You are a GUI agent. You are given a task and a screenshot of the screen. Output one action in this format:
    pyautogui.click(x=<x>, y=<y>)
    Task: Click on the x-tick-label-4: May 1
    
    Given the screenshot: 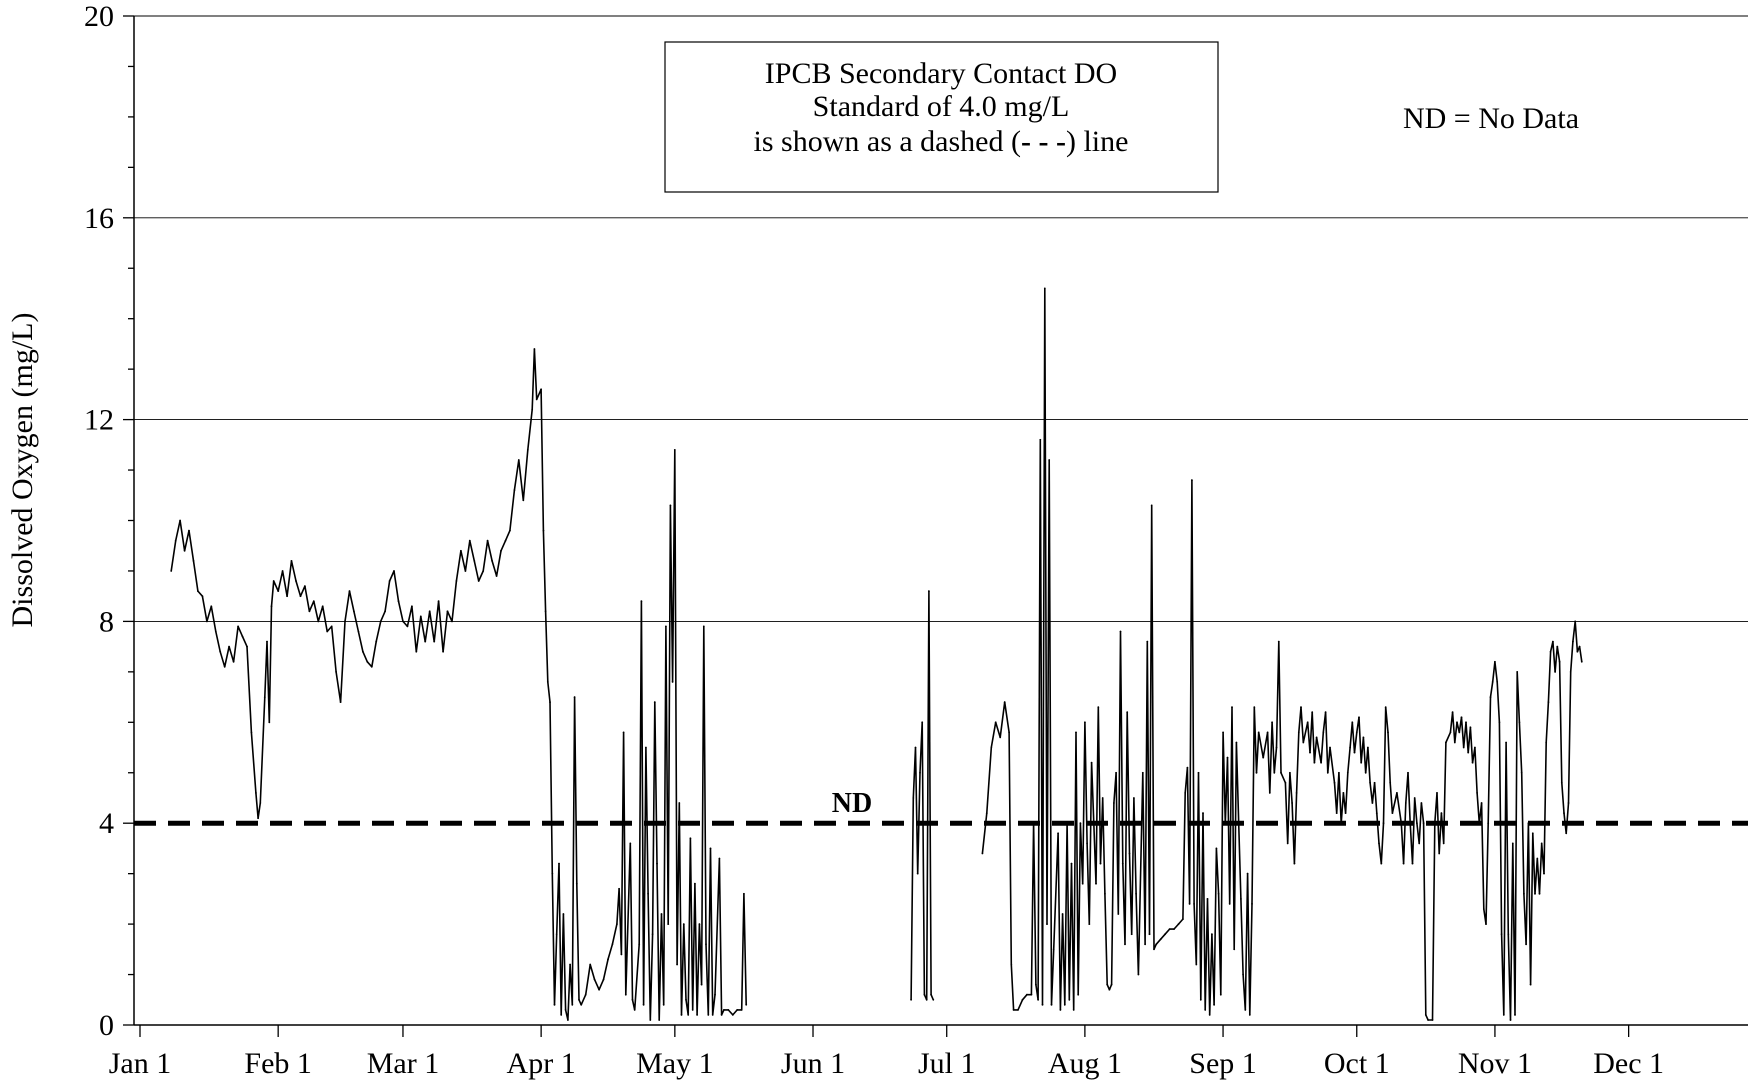 What is the action you would take?
    pyautogui.click(x=675, y=1063)
    